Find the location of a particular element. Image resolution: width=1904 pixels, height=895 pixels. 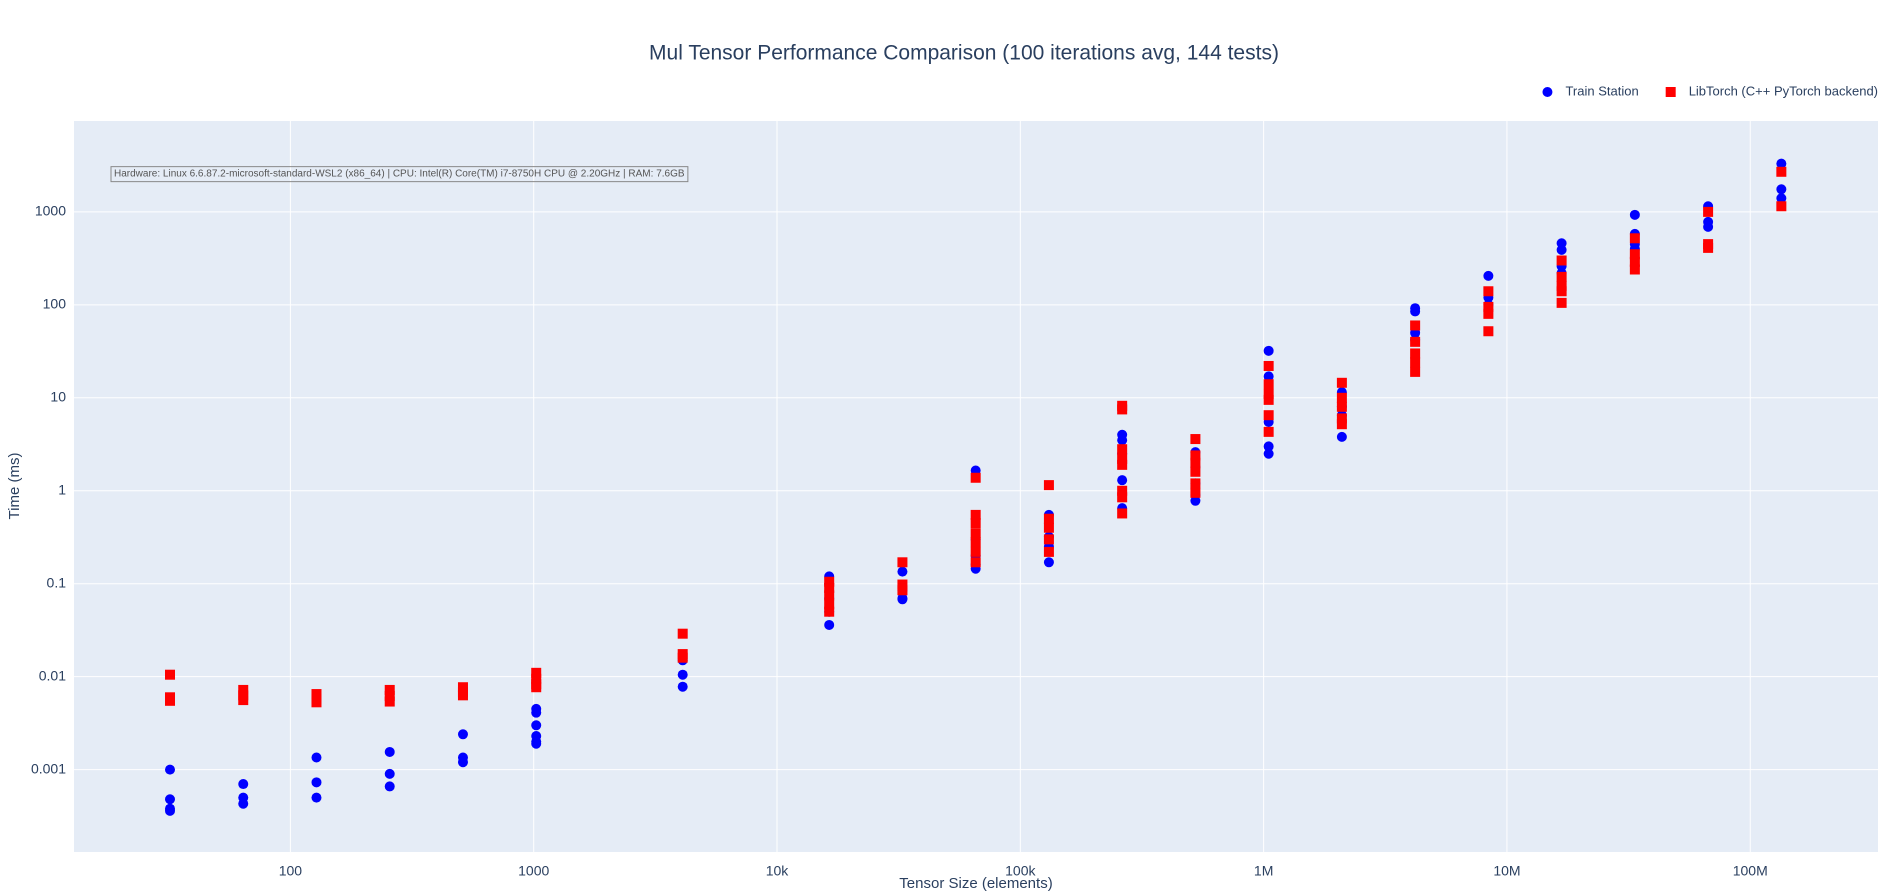

x-tick-label: 10k is located at coordinates (778, 871).